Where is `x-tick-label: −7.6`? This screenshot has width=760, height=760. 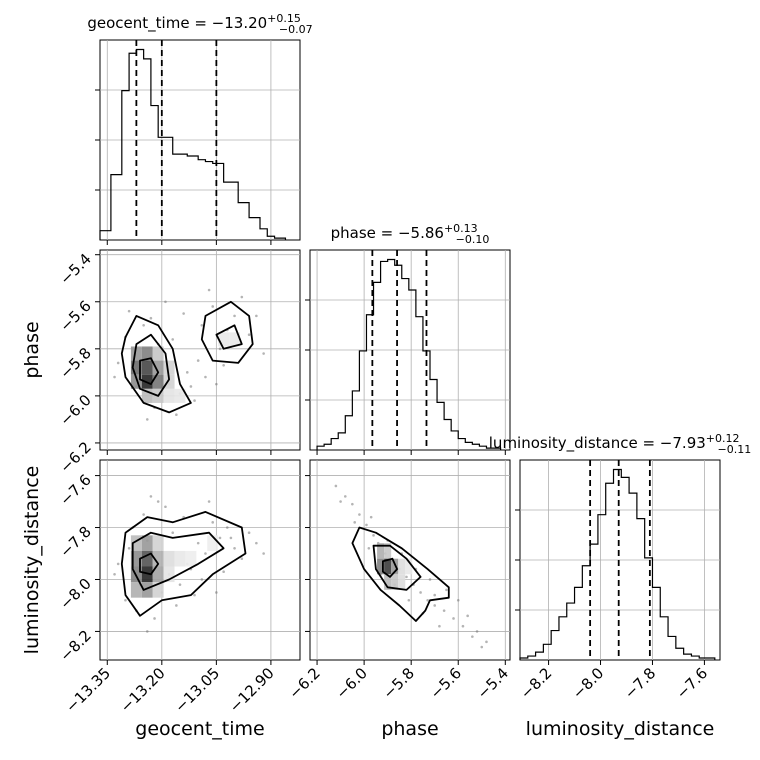 x-tick-label: −7.6 is located at coordinates (692, 683).